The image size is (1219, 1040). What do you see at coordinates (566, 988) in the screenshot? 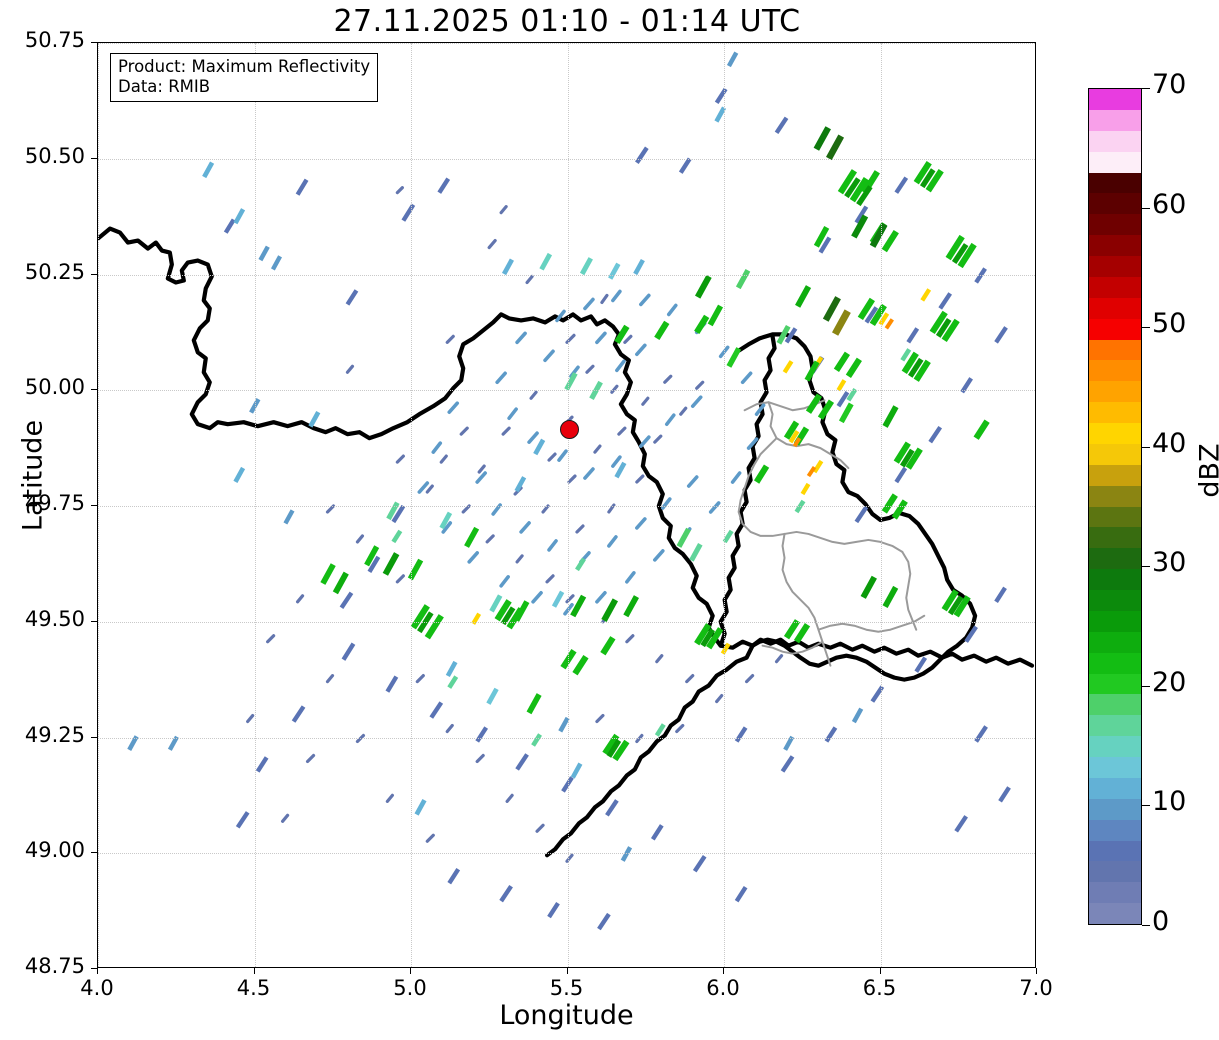
I see `x-axis-tick-label: 5.5` at bounding box center [566, 988].